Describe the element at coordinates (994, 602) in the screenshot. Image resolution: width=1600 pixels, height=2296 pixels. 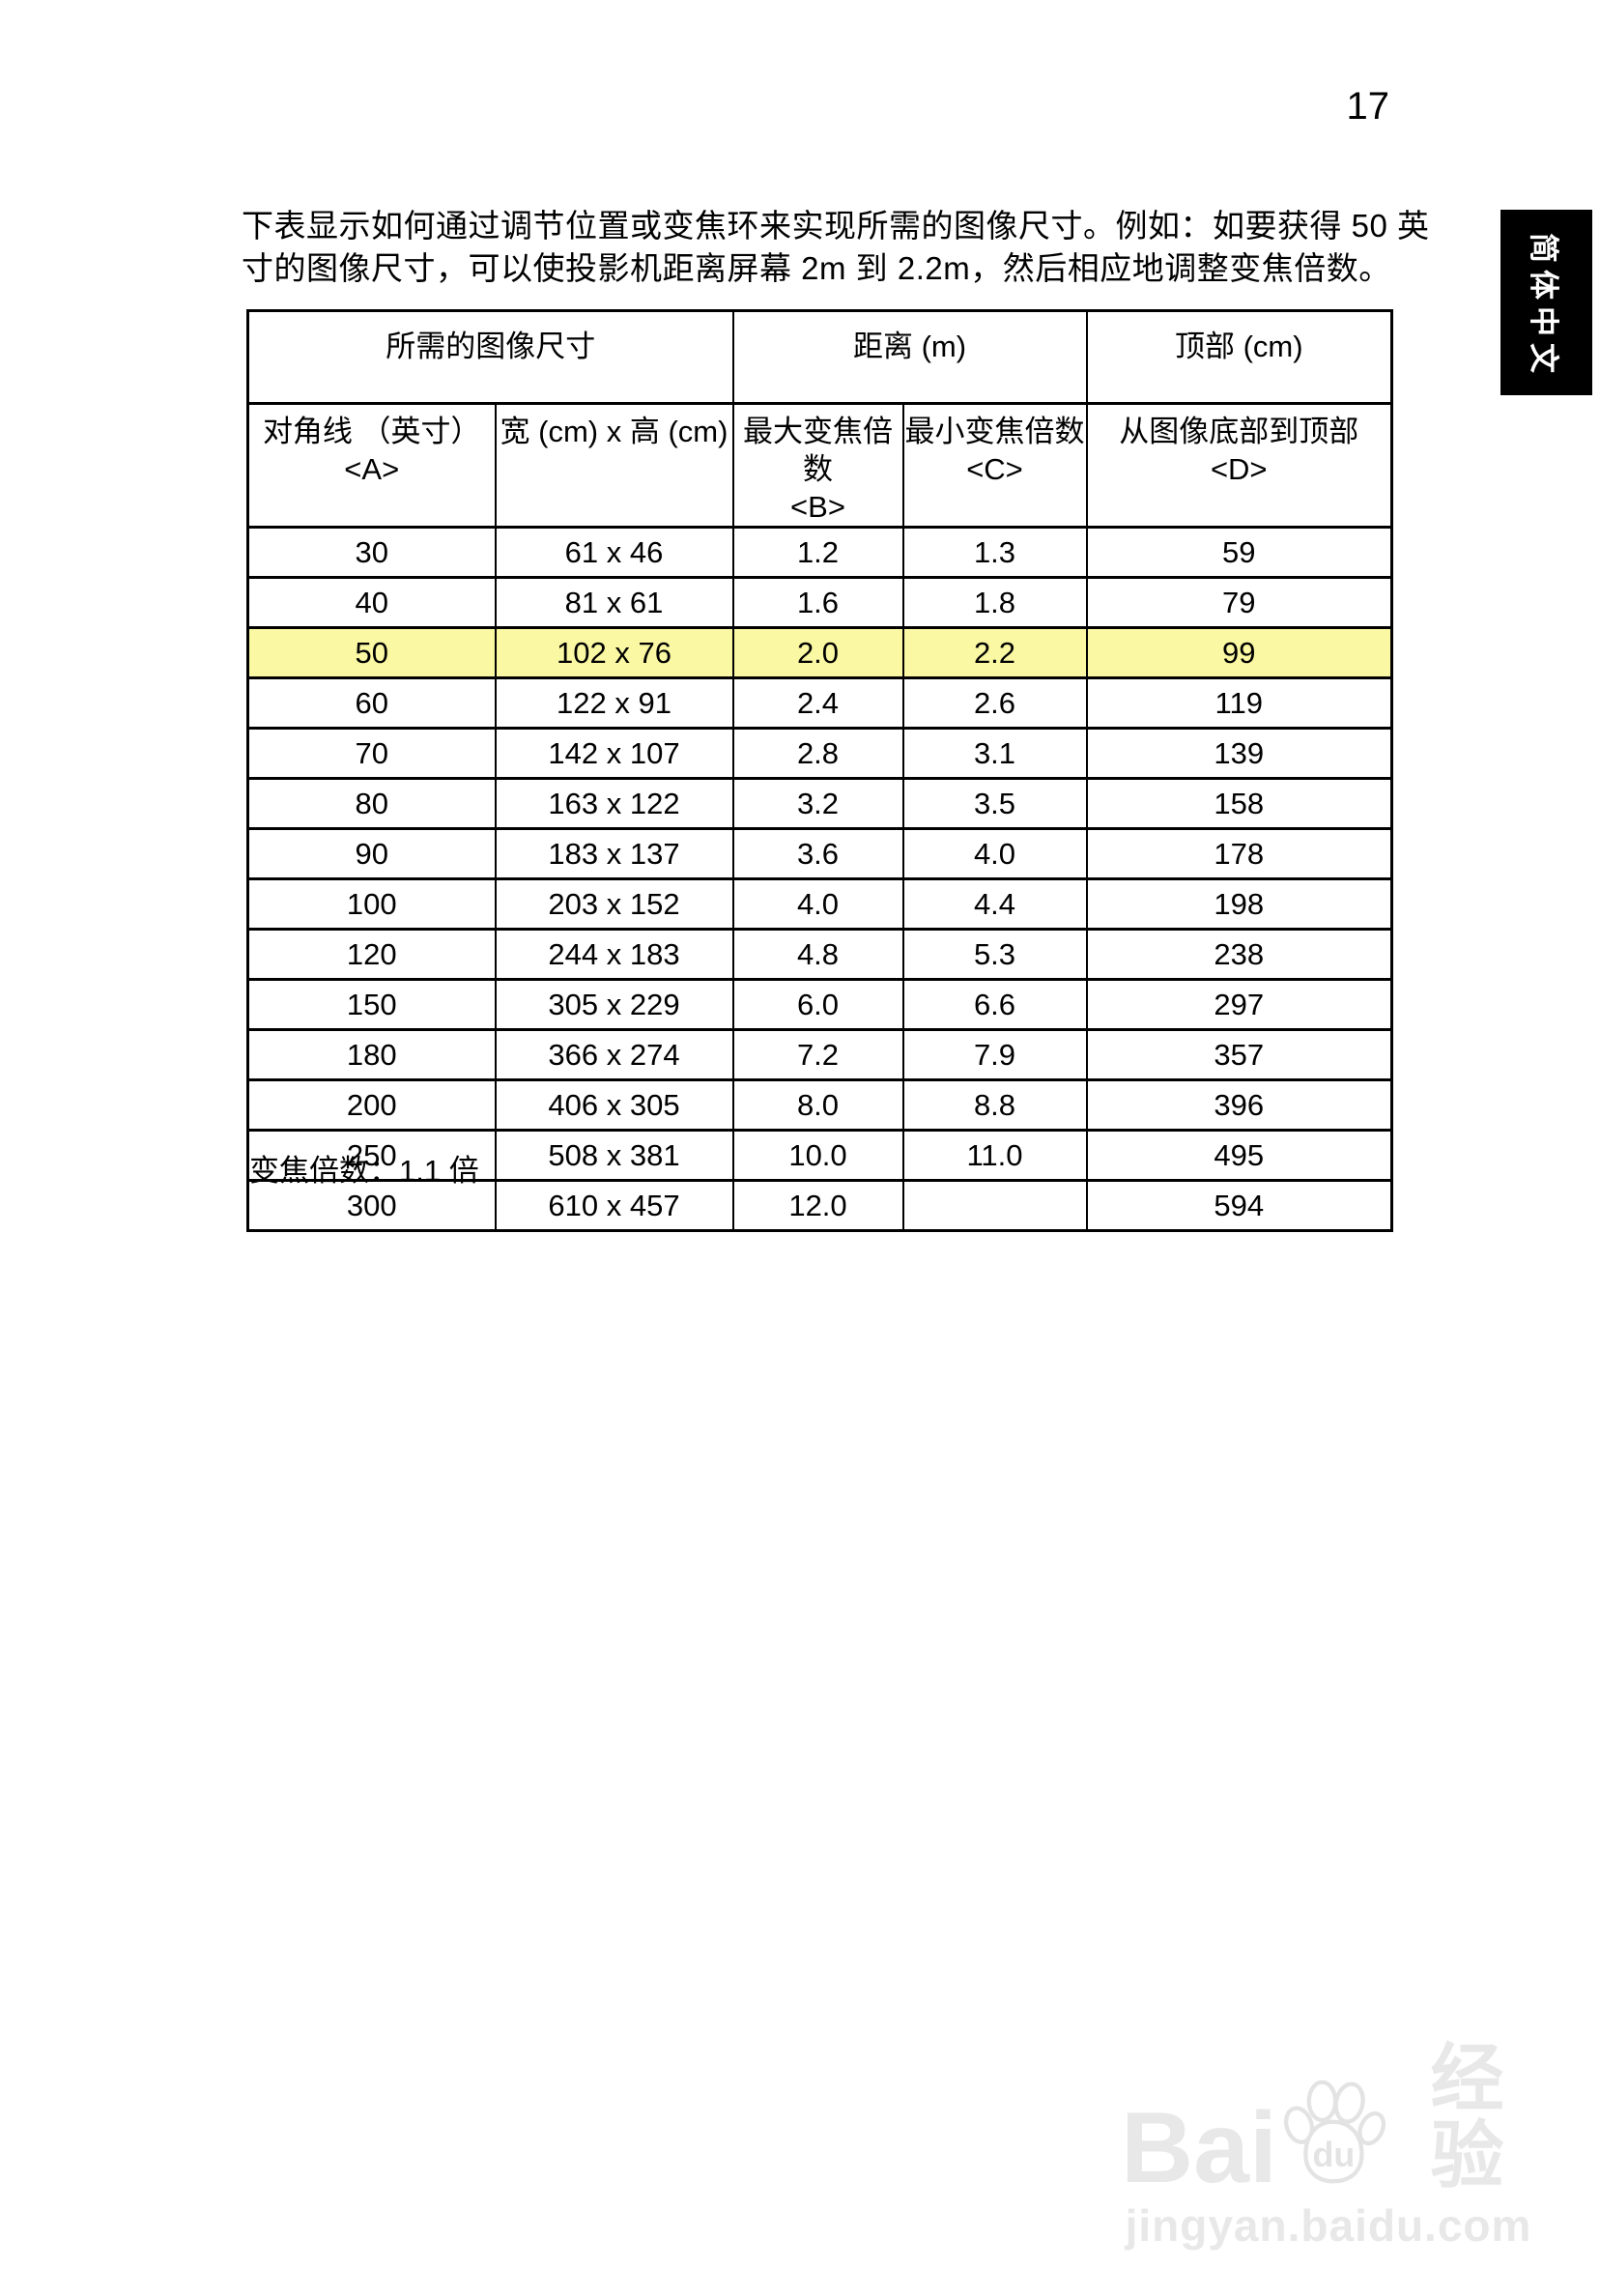
I see `table-cell: 1.8` at that location.